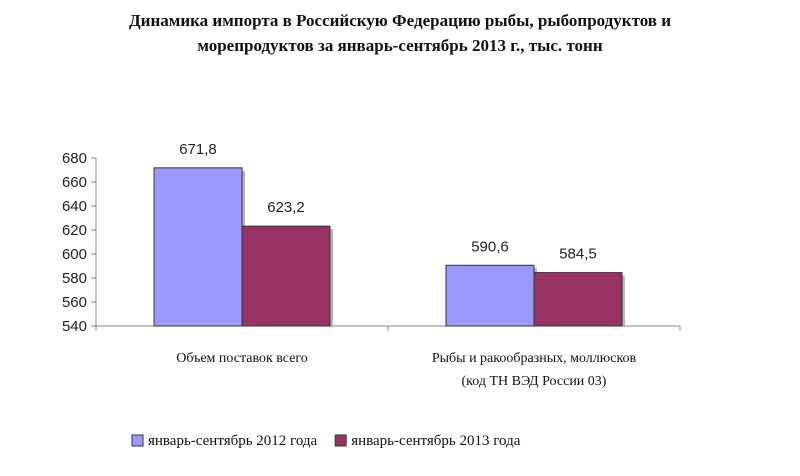 The image size is (800, 476). I want to click on y-tick-label: 620, so click(74, 230).